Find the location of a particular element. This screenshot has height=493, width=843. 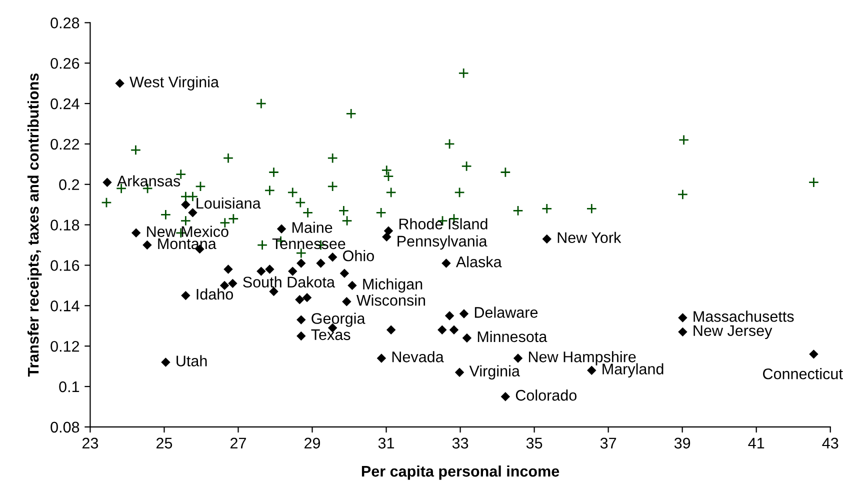

annotation: New Jersey is located at coordinates (733, 332).